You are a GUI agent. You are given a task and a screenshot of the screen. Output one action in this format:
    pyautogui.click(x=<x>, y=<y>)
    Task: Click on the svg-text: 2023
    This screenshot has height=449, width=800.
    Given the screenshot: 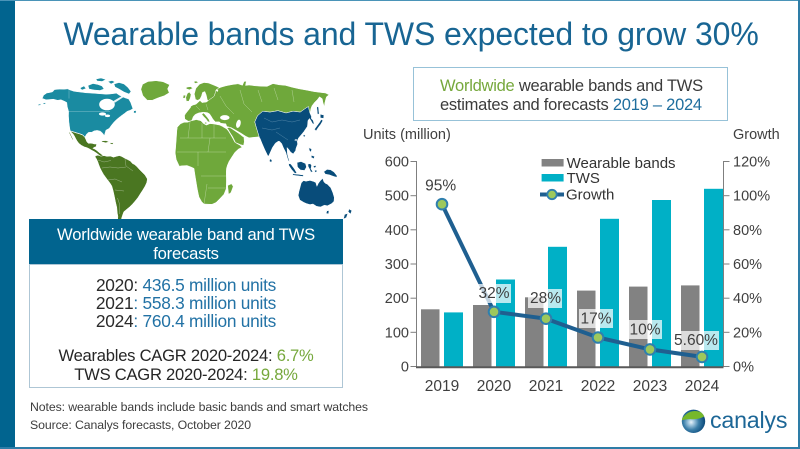 What is the action you would take?
    pyautogui.click(x=650, y=386)
    